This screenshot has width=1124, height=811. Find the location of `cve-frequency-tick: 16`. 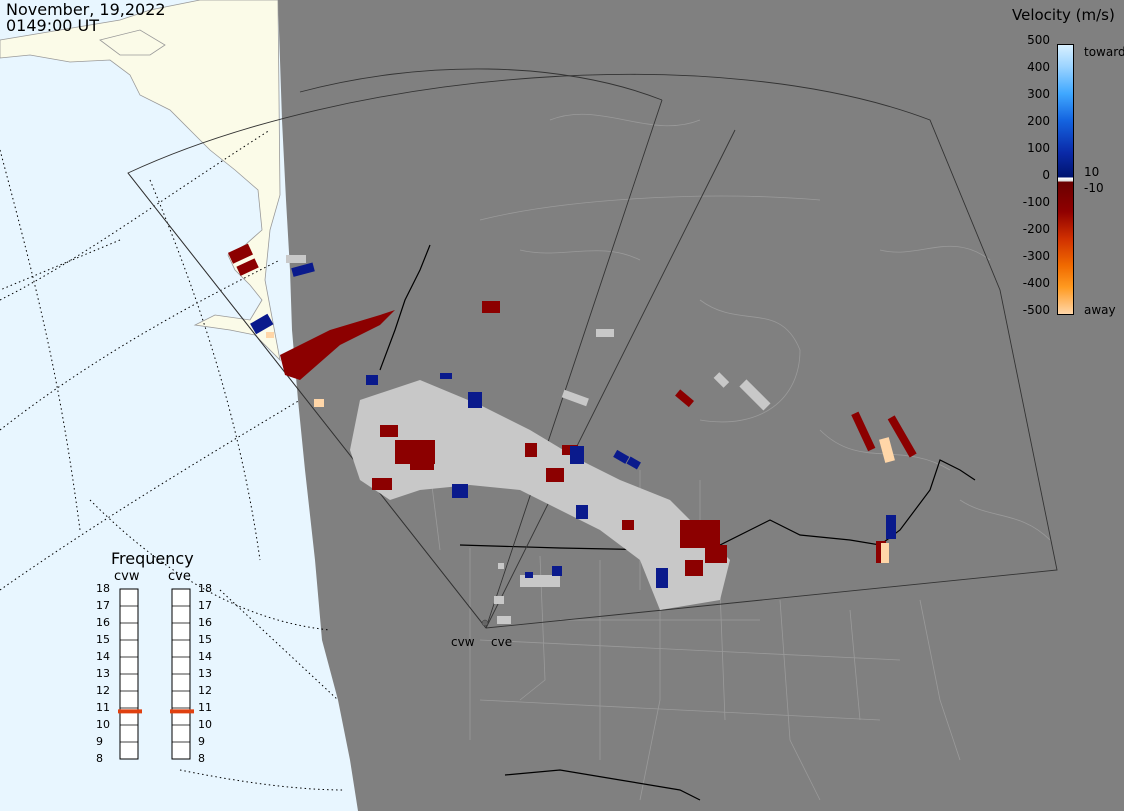

cve-frequency-tick: 16 is located at coordinates (205, 622).